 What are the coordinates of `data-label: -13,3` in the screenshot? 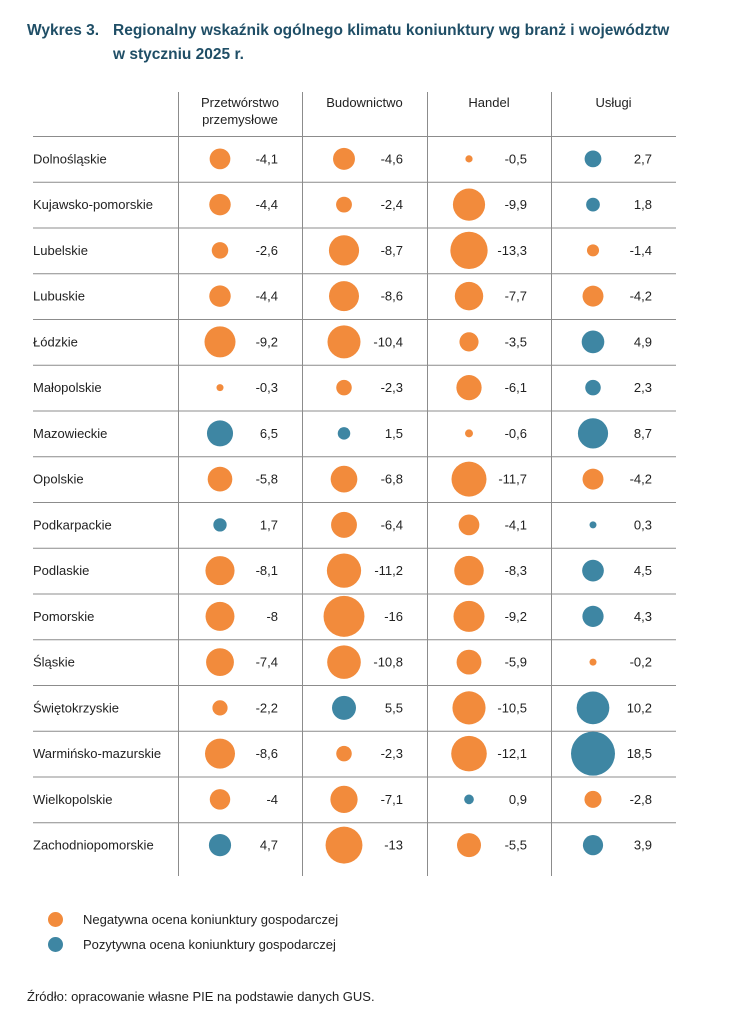 It's located at (512, 250).